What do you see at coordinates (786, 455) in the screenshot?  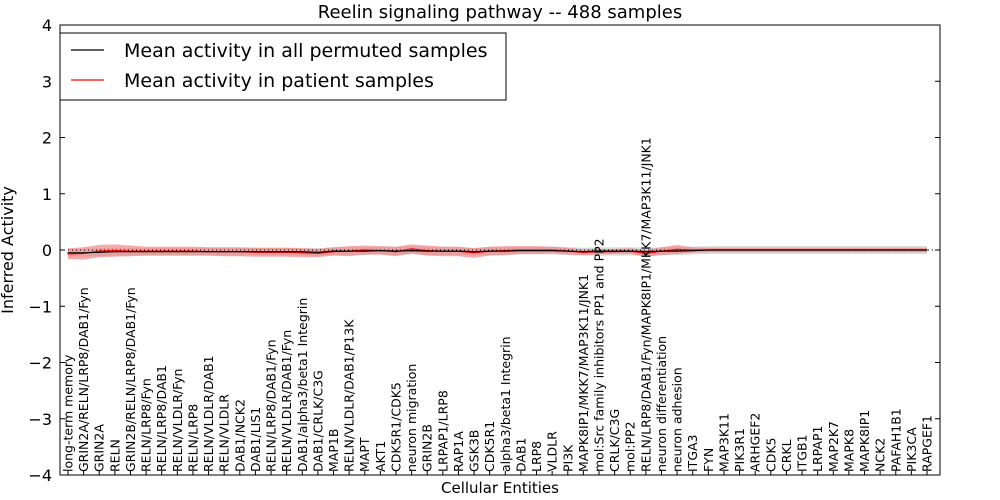 I see `x-tick-label: CRKL` at bounding box center [786, 455].